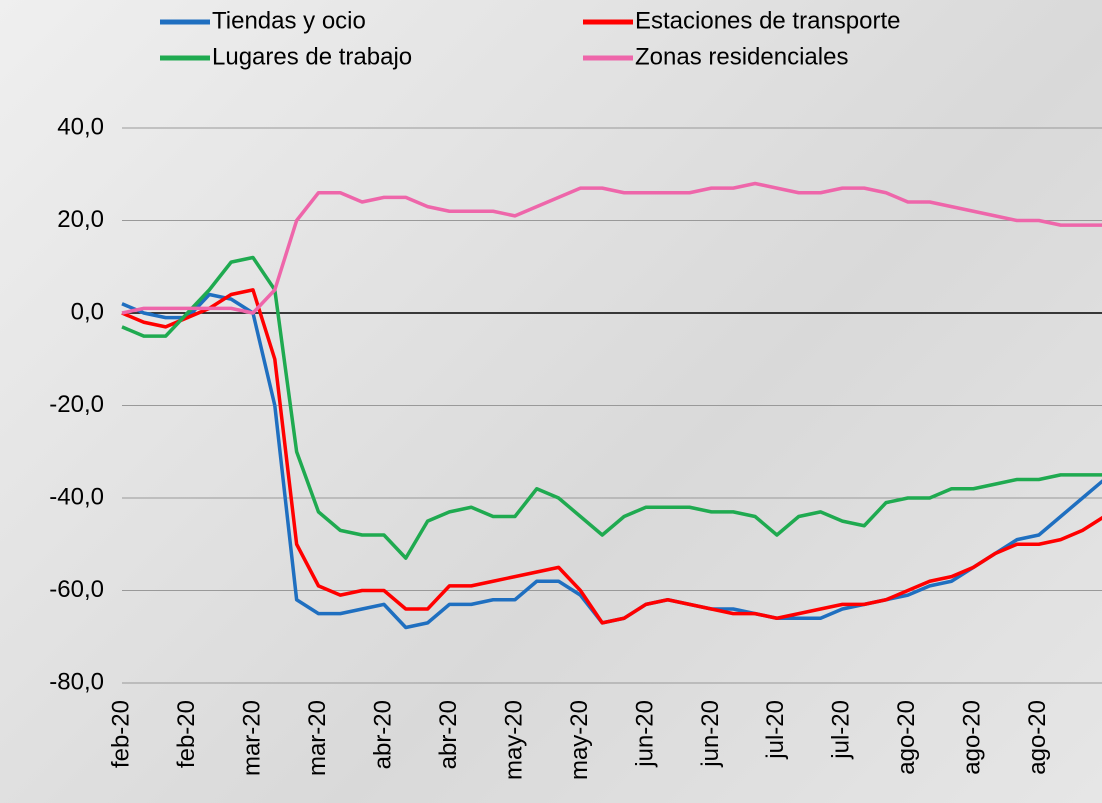 The height and width of the screenshot is (803, 1102). I want to click on series-line, so click(611, 248).